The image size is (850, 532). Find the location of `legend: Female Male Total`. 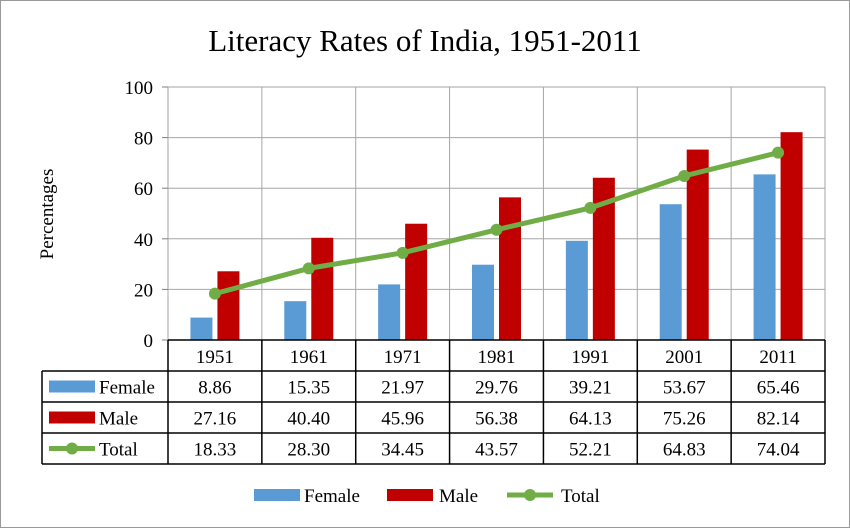

legend: Female Male Total is located at coordinates (427, 496).